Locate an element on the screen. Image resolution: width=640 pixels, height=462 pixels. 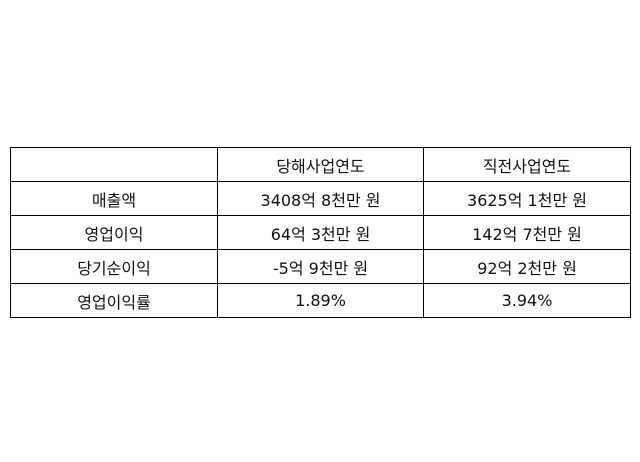
table-row: 당기순이익 -5억 9천만 원 92억 2천만 원 is located at coordinates (320, 266).